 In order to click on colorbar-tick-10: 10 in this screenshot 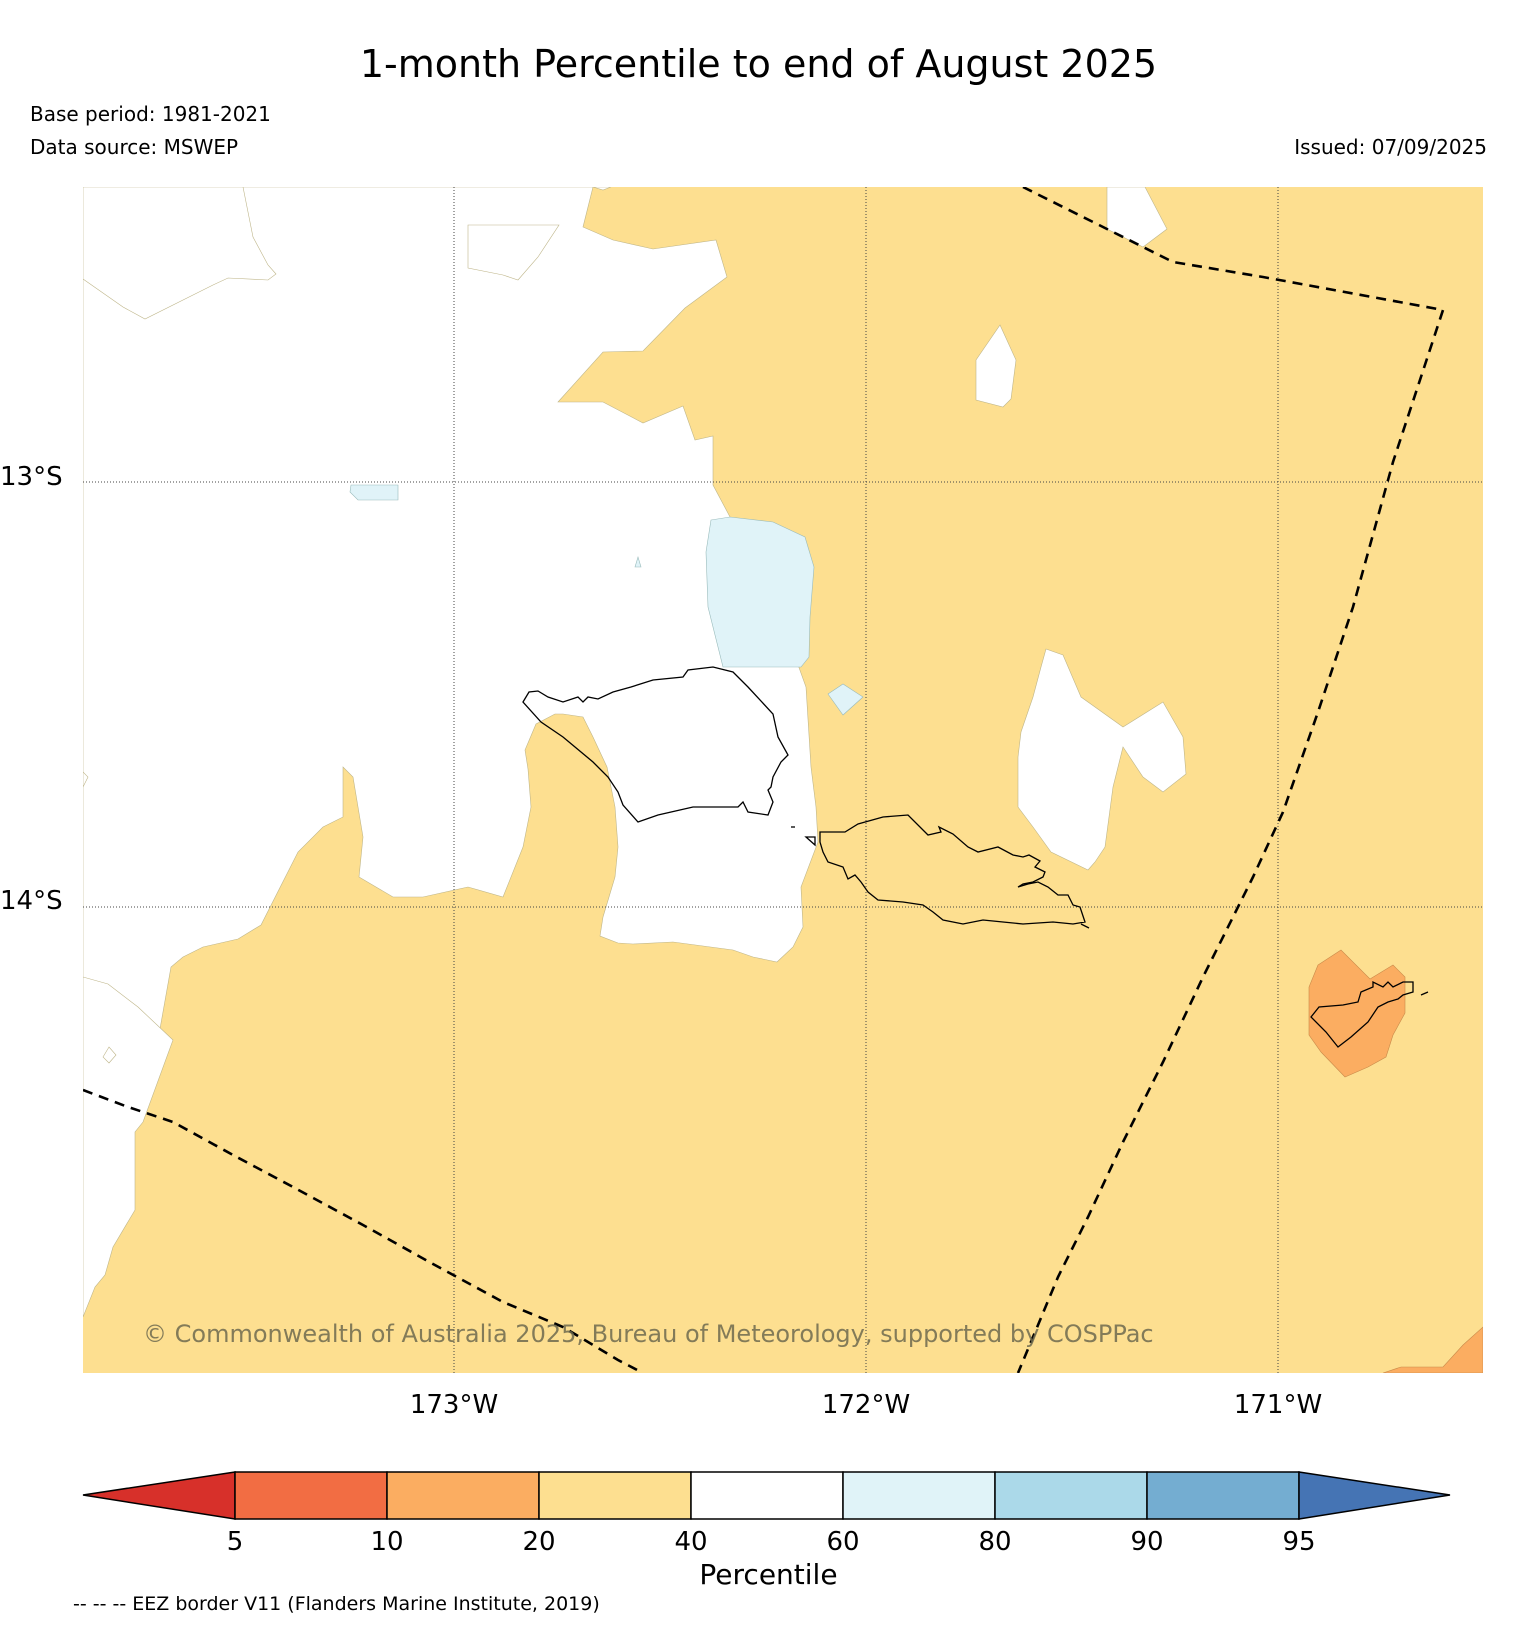, I will do `click(387, 1542)`.